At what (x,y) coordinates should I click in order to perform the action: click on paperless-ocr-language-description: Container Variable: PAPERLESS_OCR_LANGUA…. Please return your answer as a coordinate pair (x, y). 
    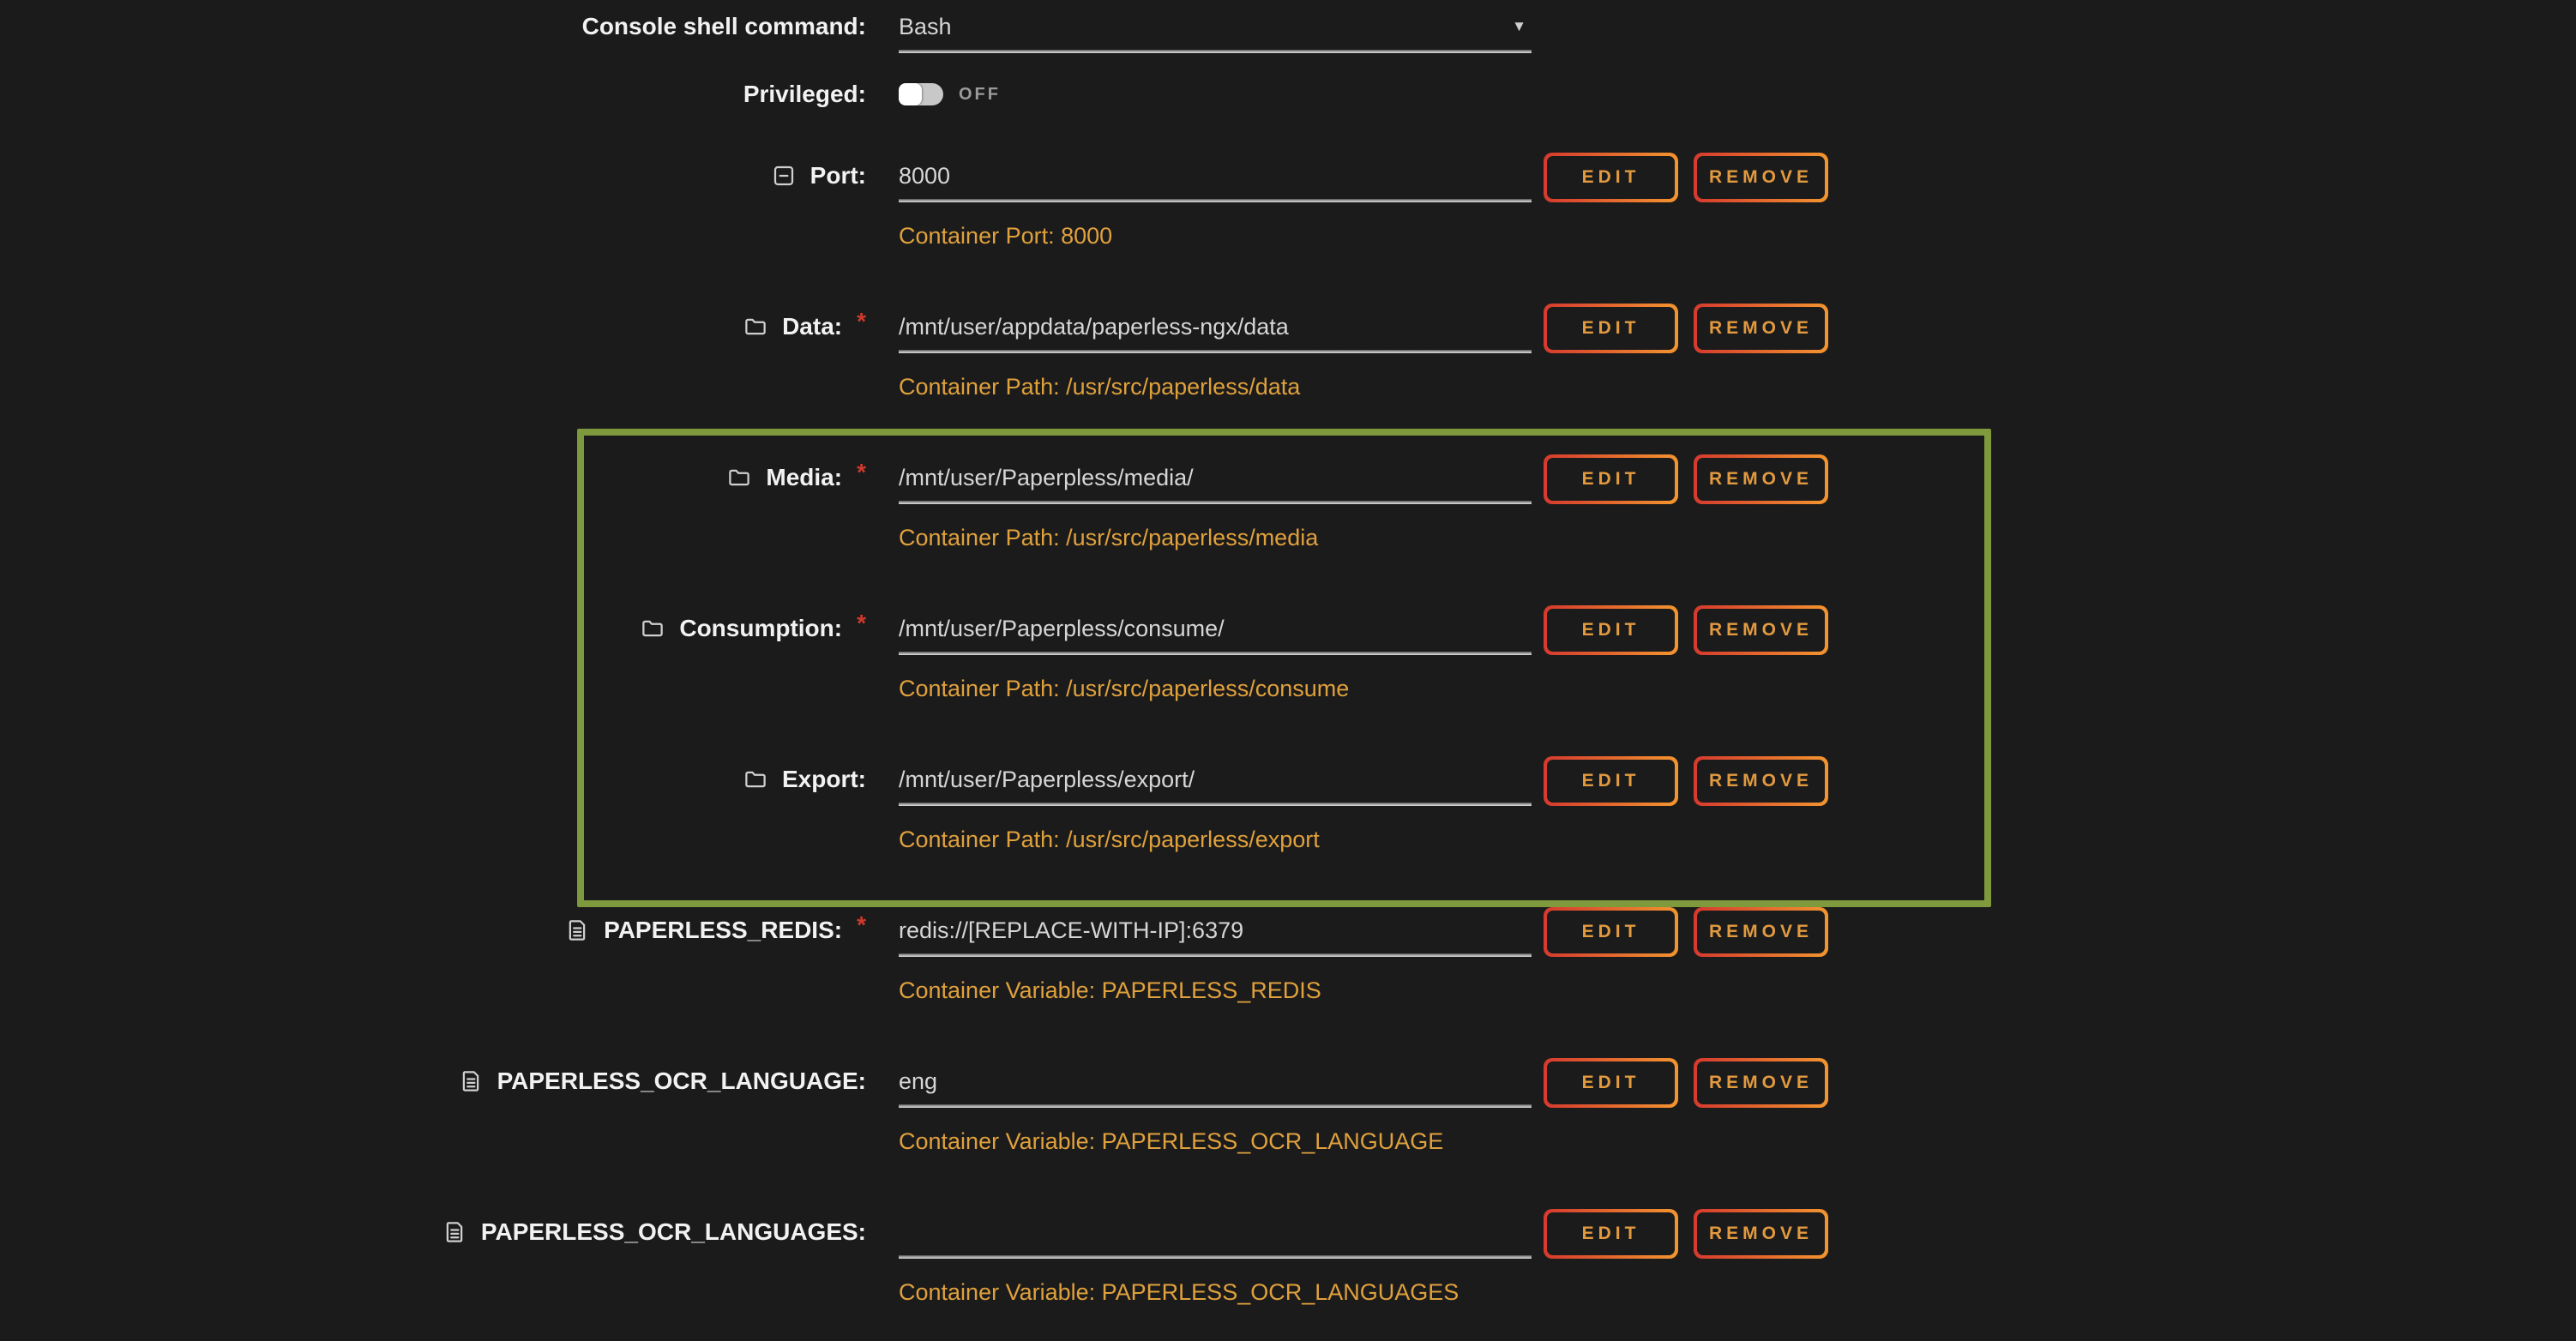
    Looking at the image, I should click on (1171, 1141).